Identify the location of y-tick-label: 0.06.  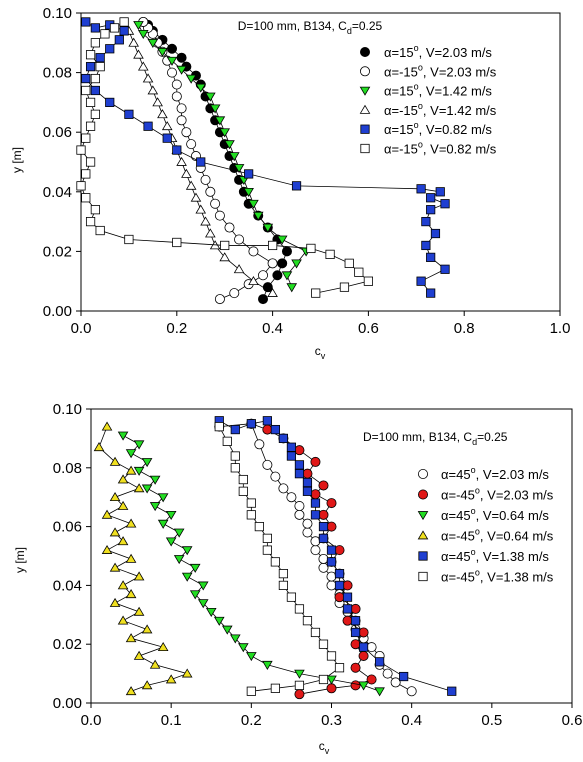
(57, 132).